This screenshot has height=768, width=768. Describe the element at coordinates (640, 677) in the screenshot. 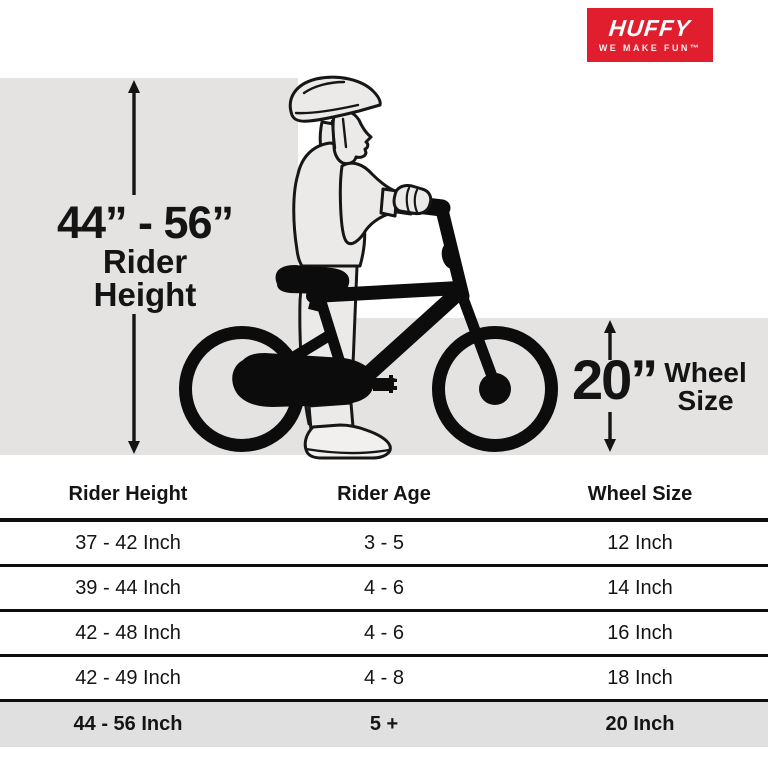

I see `table-cell: 18 Inch` at that location.